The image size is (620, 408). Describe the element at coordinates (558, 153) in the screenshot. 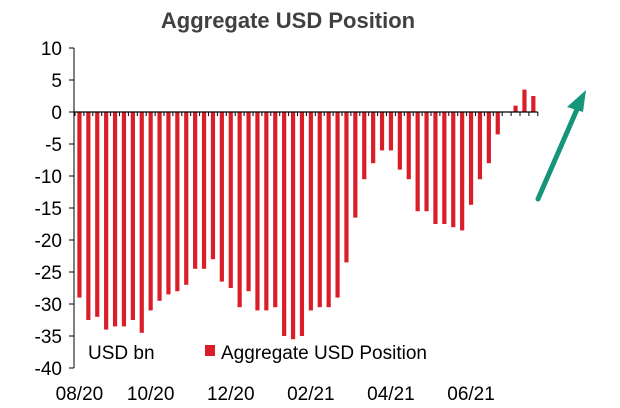

I see `arrow-shaft` at that location.